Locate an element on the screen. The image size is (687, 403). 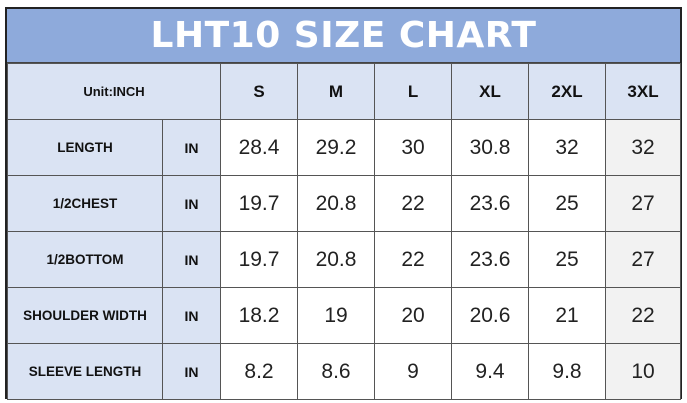
value-cell: 18.2 is located at coordinates (259, 315).